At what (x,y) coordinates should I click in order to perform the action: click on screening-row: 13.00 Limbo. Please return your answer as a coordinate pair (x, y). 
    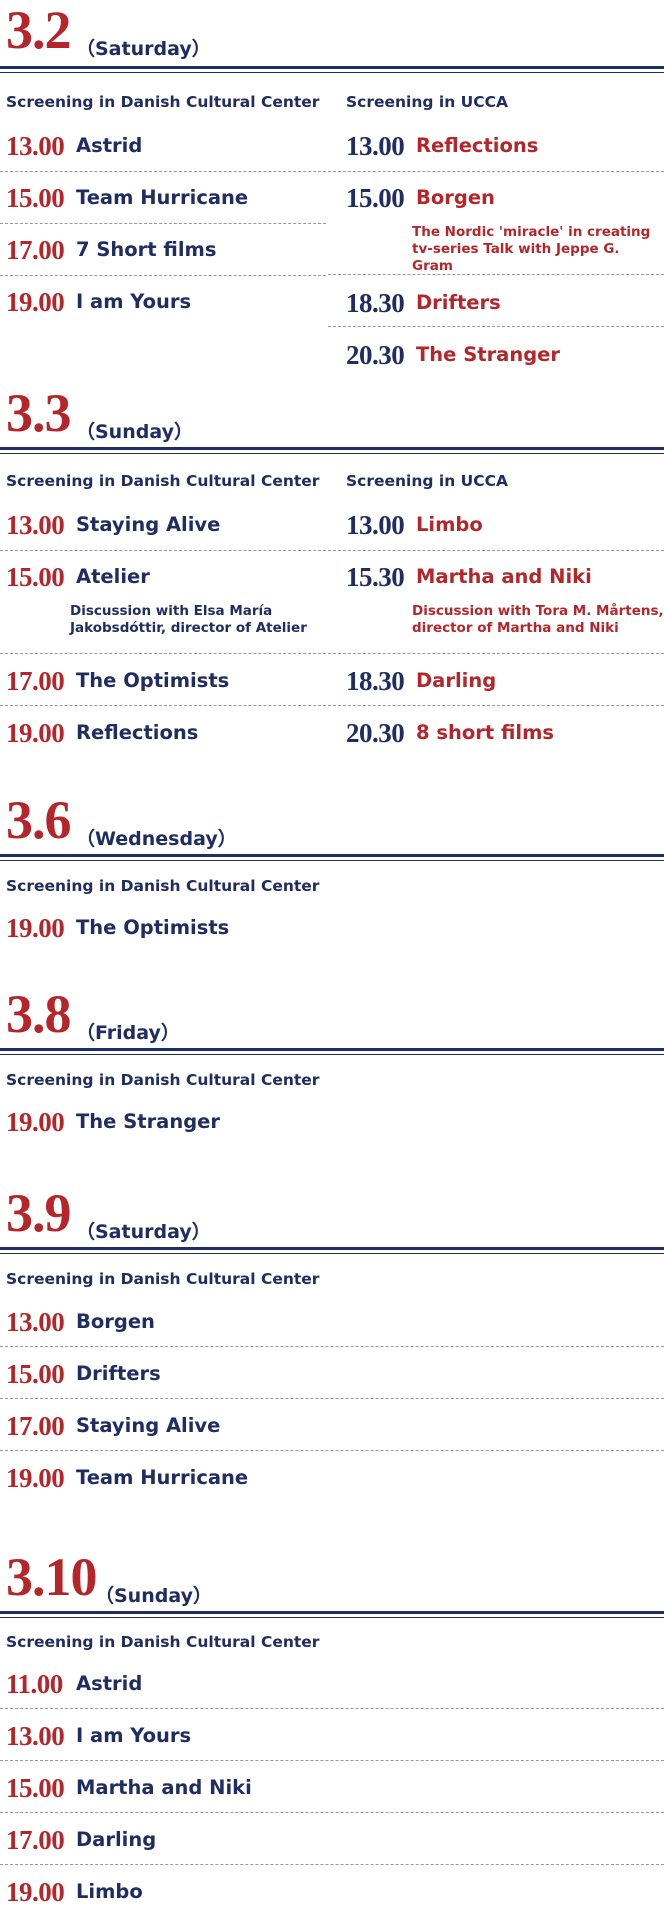
    Looking at the image, I should click on (505, 533).